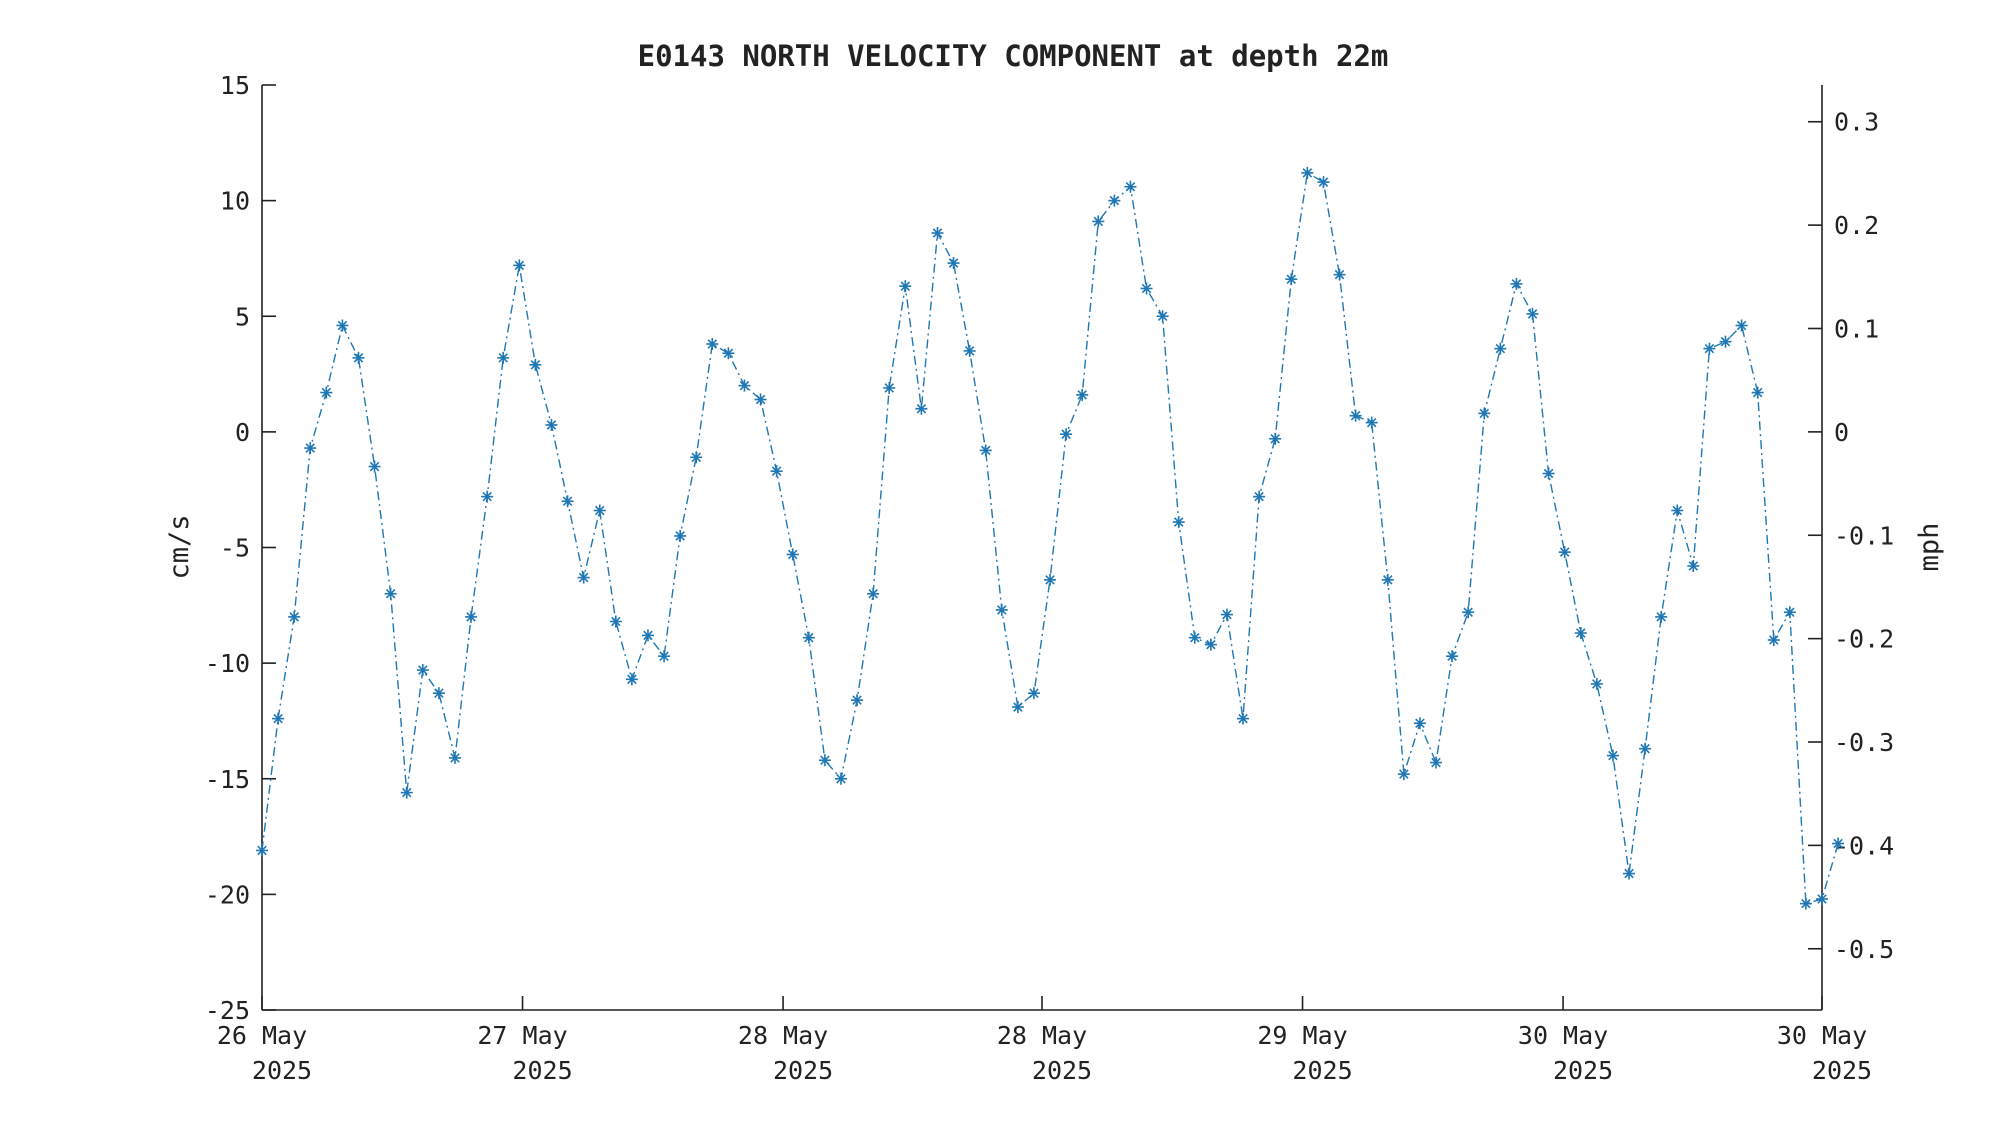 The height and width of the screenshot is (1125, 2000). I want to click on y-right-tick-label: -0.4, so click(1864, 845).